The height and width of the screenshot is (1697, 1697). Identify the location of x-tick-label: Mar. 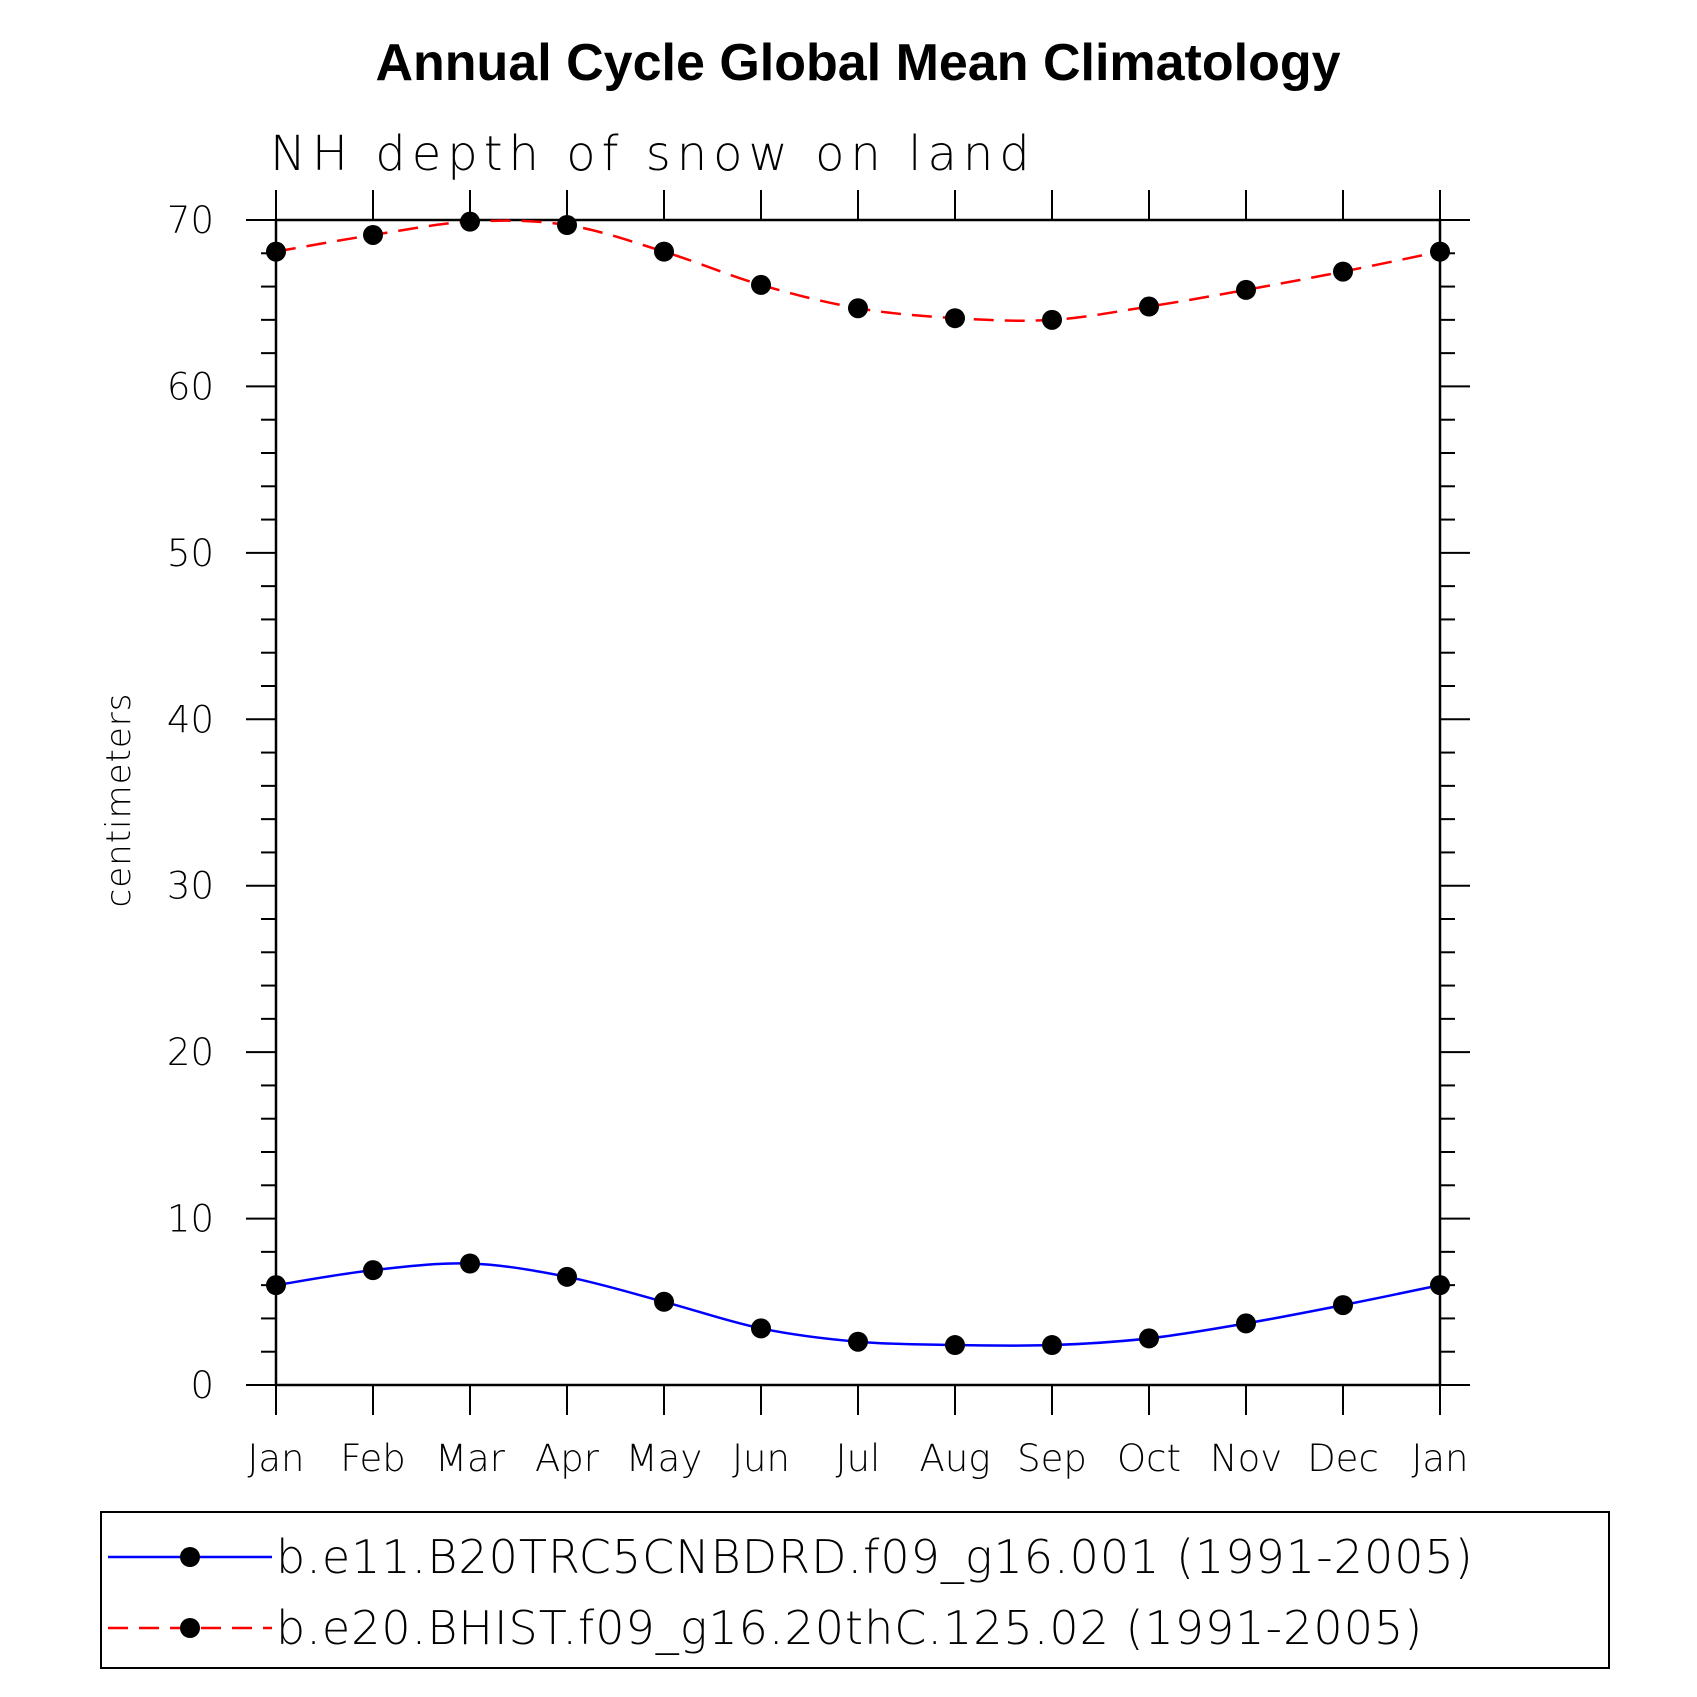
(470, 1458).